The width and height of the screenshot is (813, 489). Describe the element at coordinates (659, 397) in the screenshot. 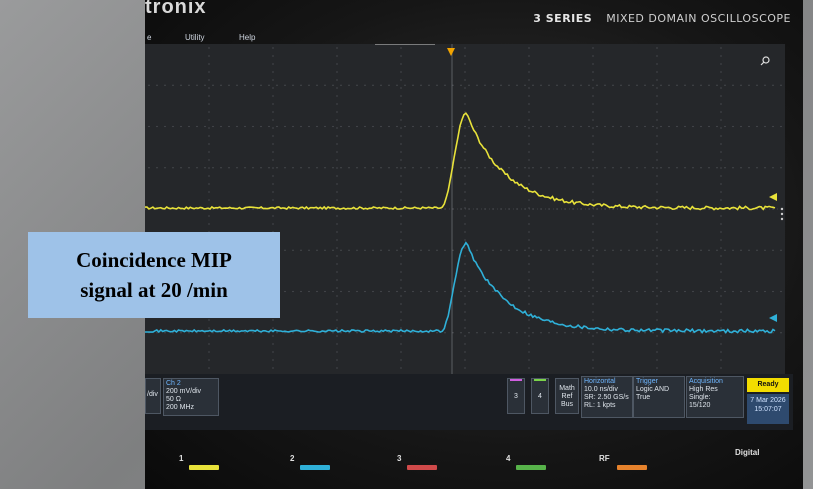

I see `trigger-badge: Trigger Logic AND True` at that location.